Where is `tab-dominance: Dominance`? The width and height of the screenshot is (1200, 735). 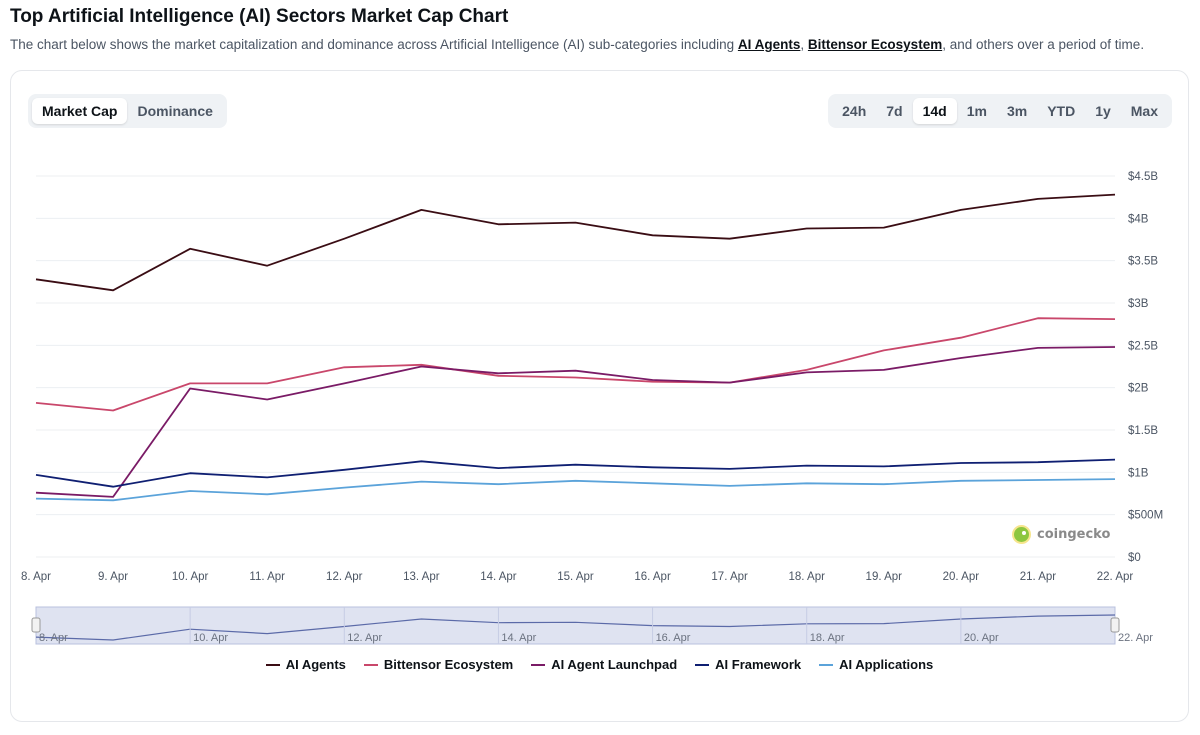
tab-dominance: Dominance is located at coordinates (175, 111).